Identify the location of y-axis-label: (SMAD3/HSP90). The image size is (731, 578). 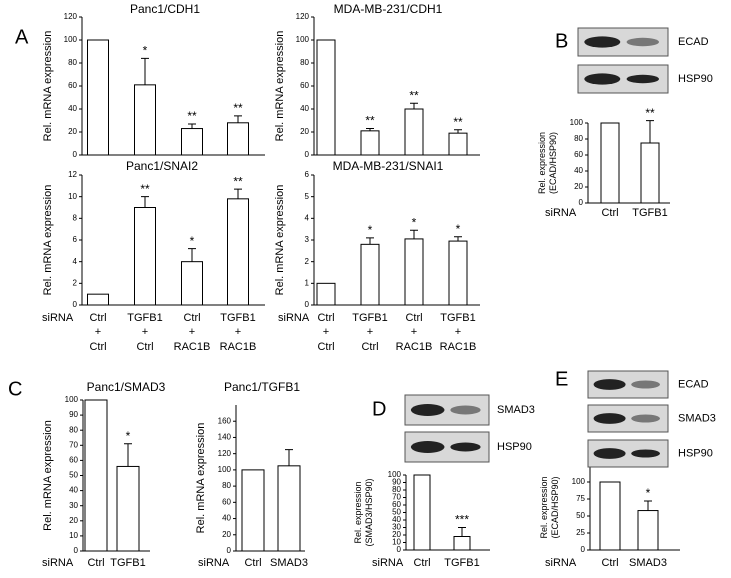
(369, 512).